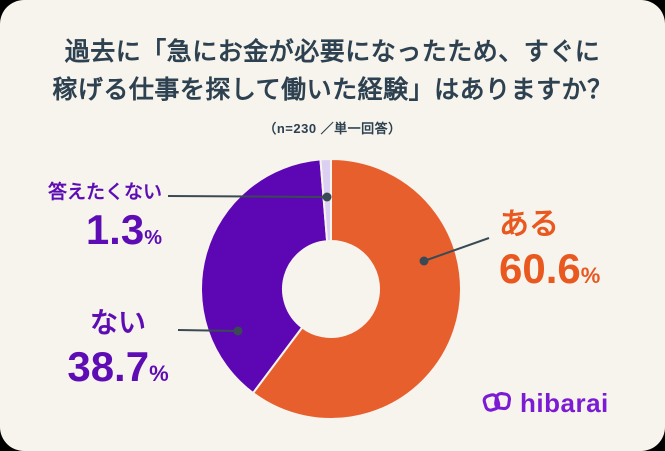 The height and width of the screenshot is (451, 665). I want to click on brand-logo-text: hibarai, so click(564, 402).